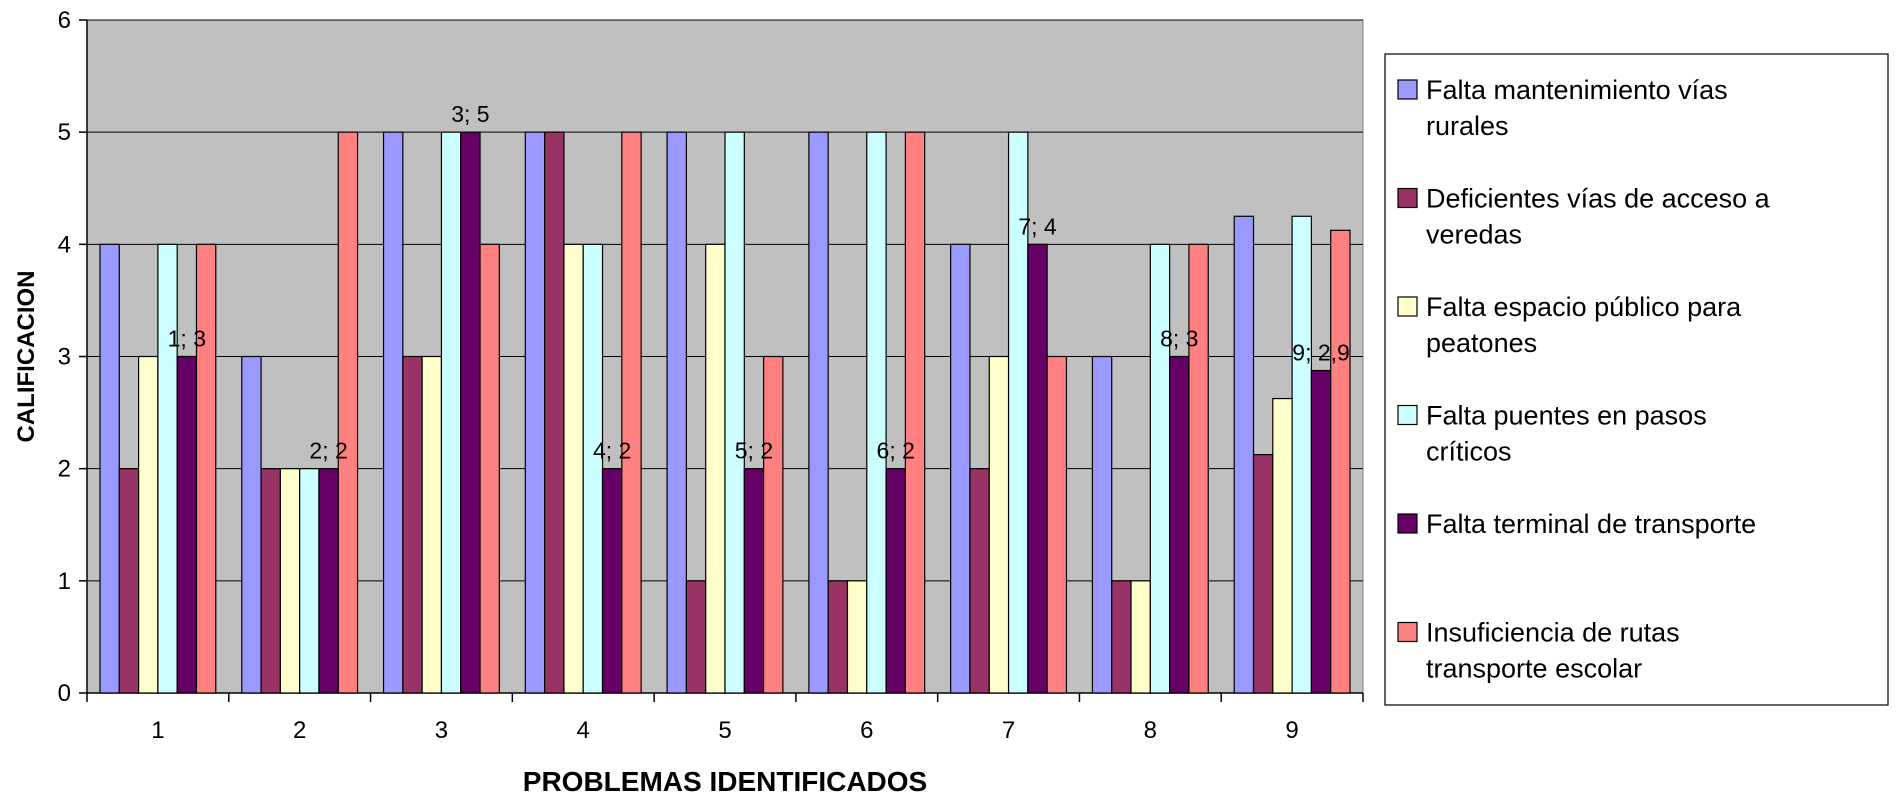 The image size is (1898, 795). What do you see at coordinates (1534, 669) in the screenshot?
I see `legend-label: transporte escolar` at bounding box center [1534, 669].